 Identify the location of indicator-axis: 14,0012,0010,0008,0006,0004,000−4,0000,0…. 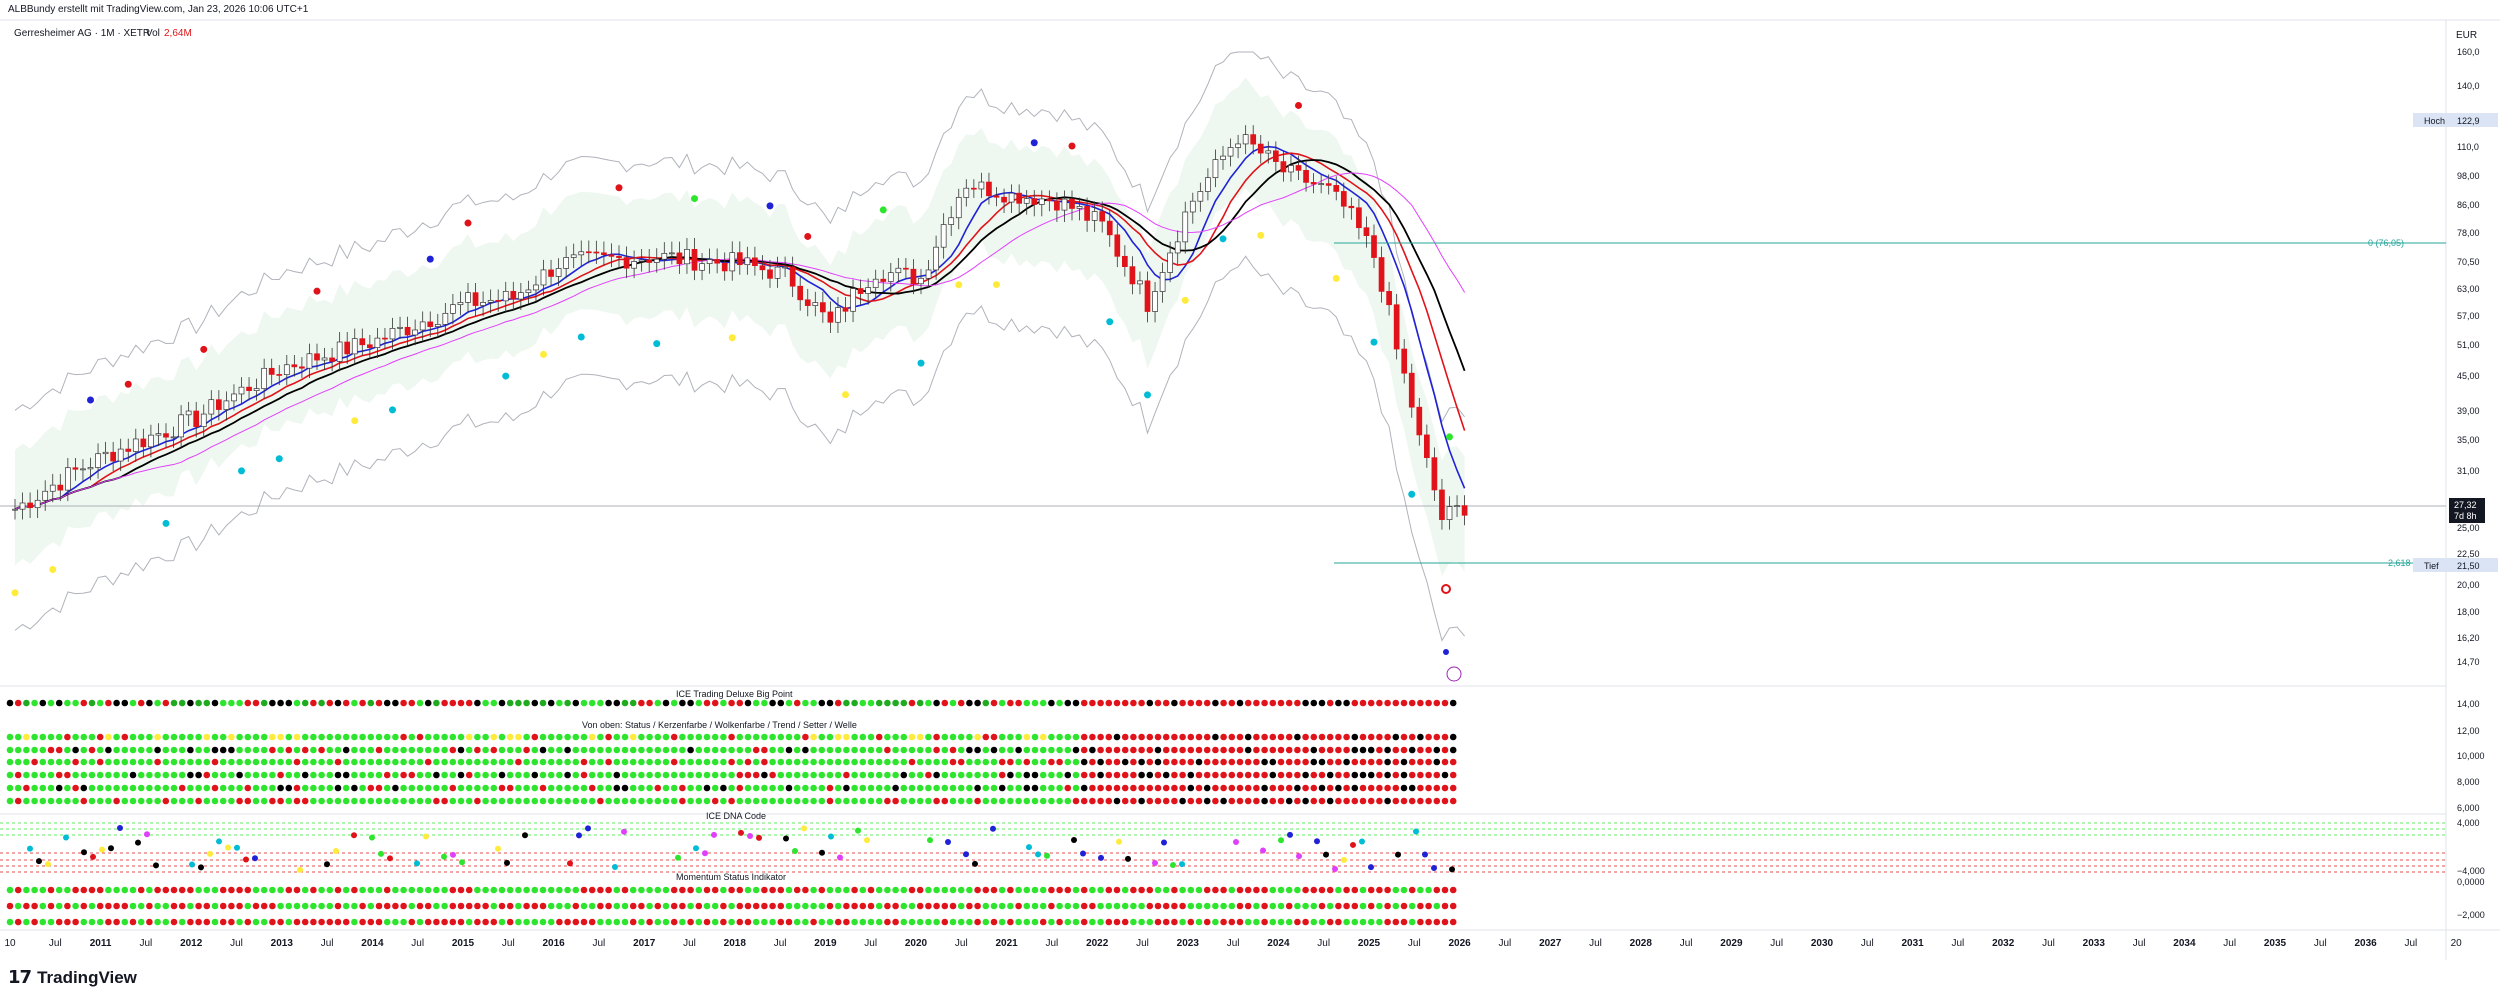
(2471, 809).